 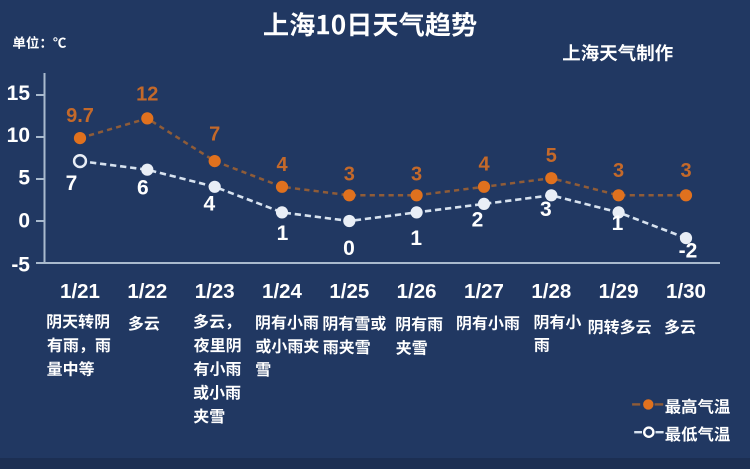 What do you see at coordinates (484, 291) in the screenshot?
I see `svg-text: 1/27` at bounding box center [484, 291].